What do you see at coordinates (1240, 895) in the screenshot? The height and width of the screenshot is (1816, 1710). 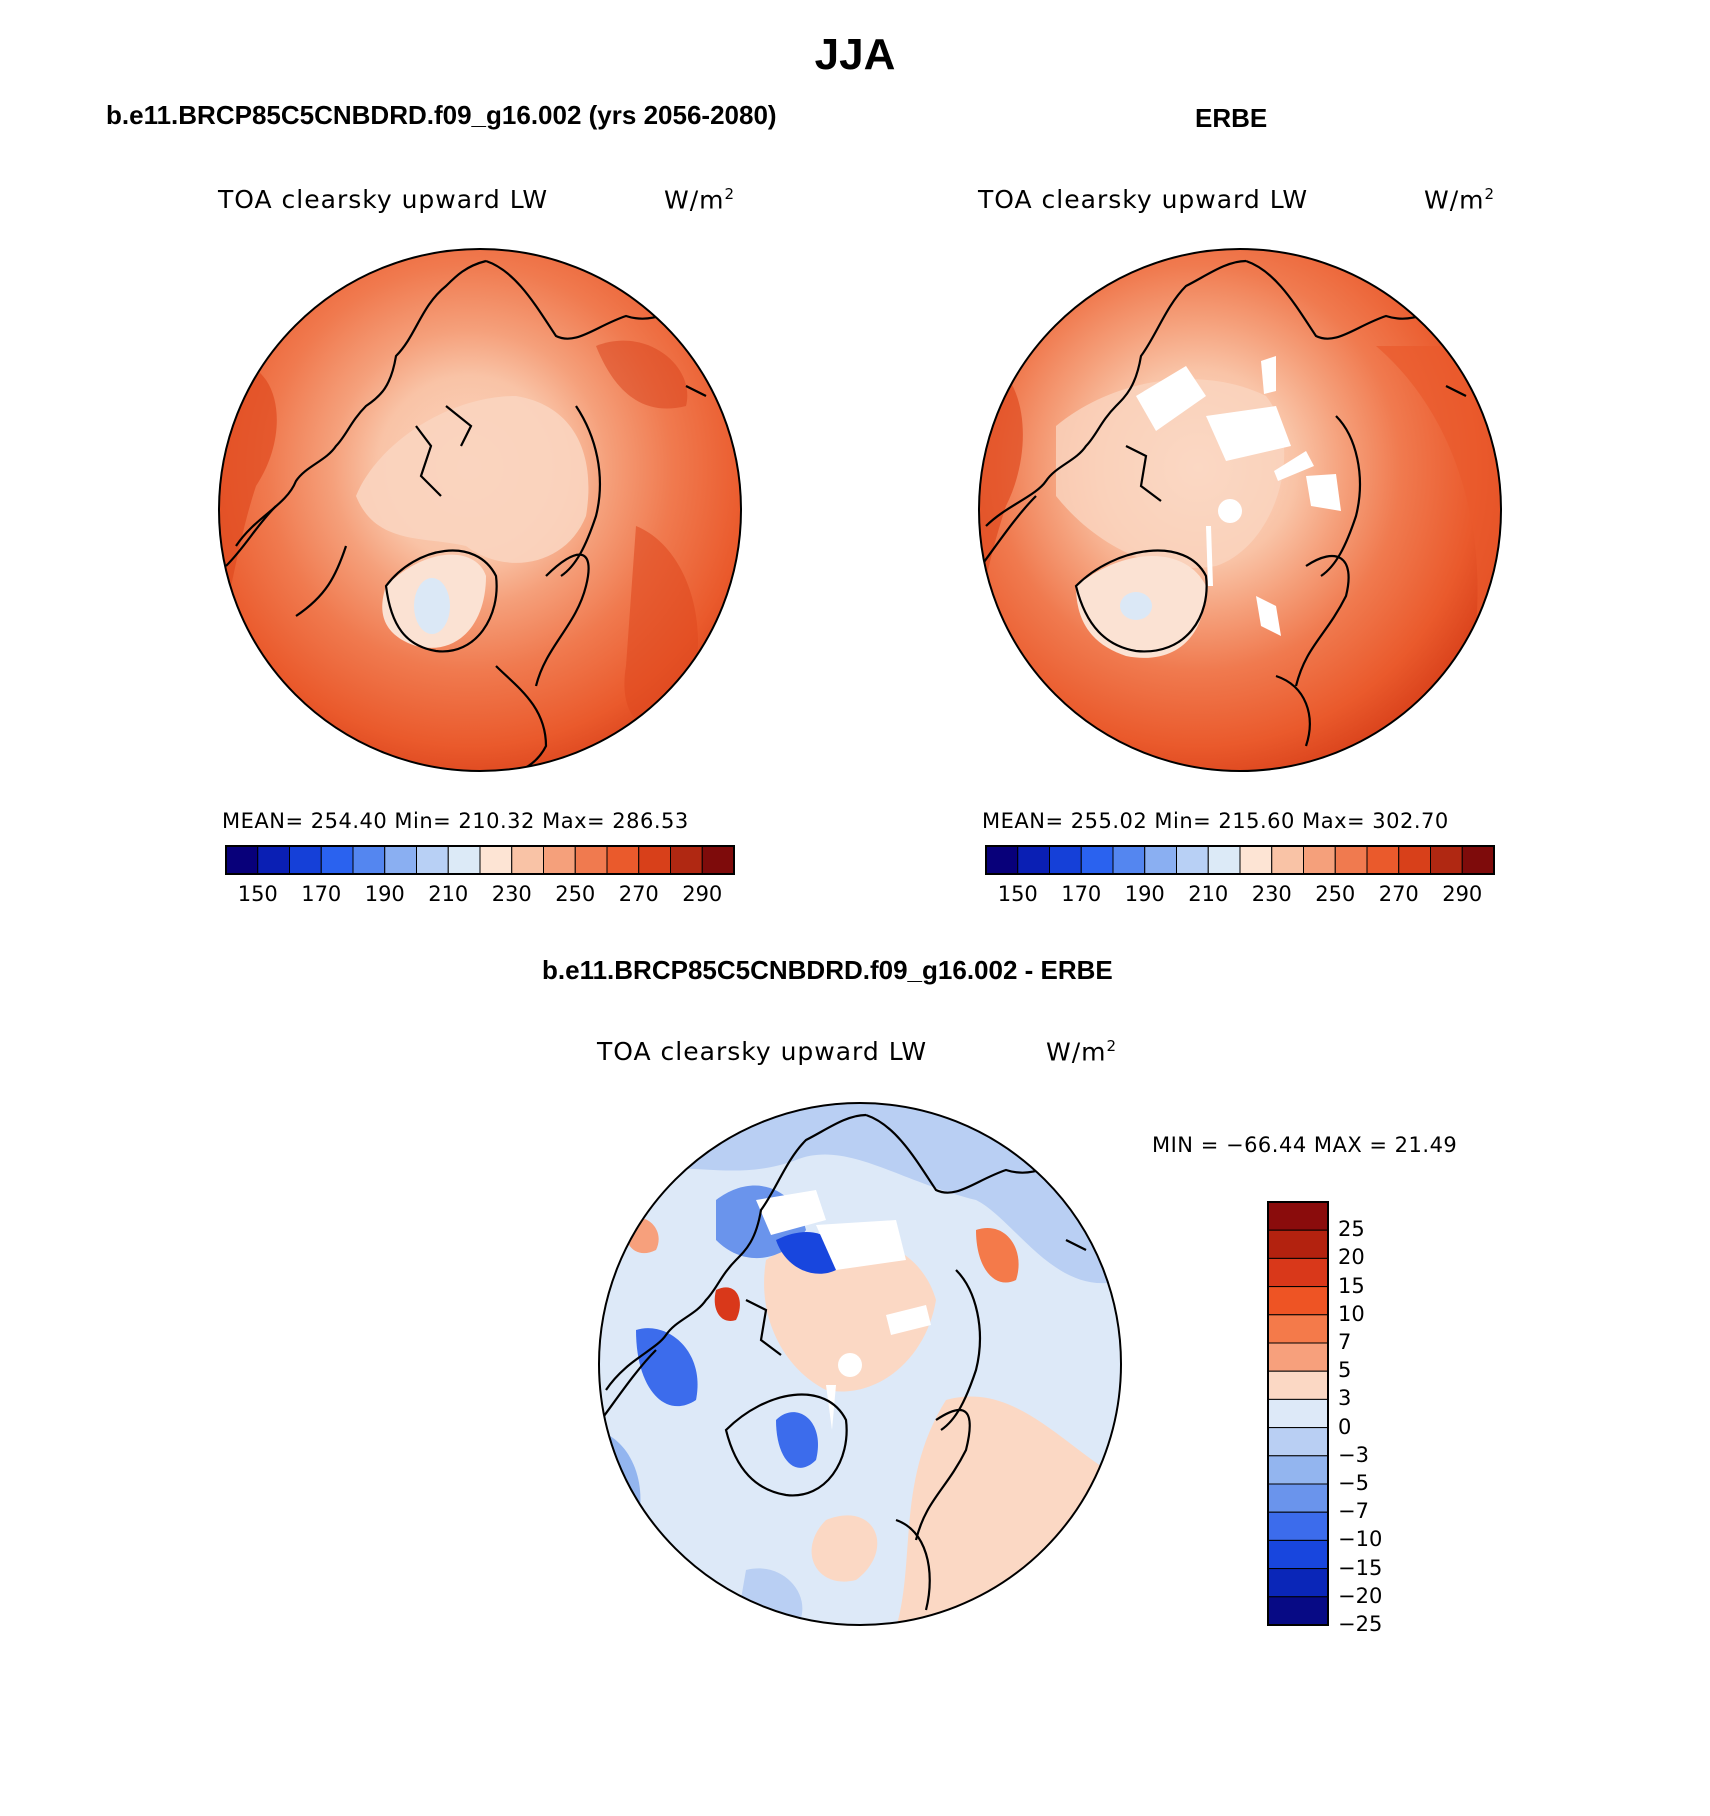 I see `obs-colorbar-ticks: 150 170 190 210 230 250 270 290` at bounding box center [1240, 895].